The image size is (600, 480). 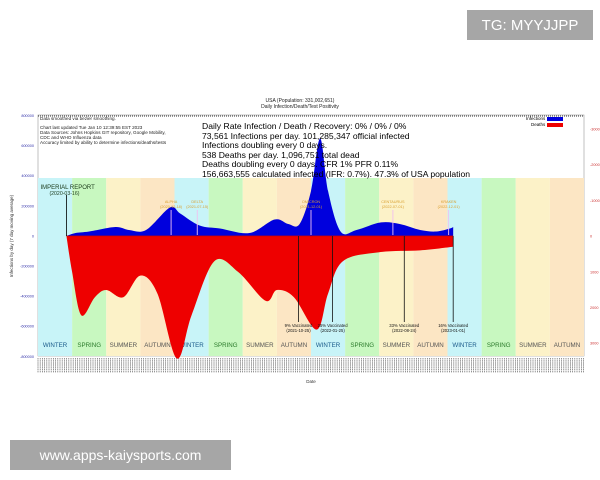 What do you see at coordinates (536, 118) in the screenshot?
I see `legend-label: Infections` at bounding box center [536, 118].